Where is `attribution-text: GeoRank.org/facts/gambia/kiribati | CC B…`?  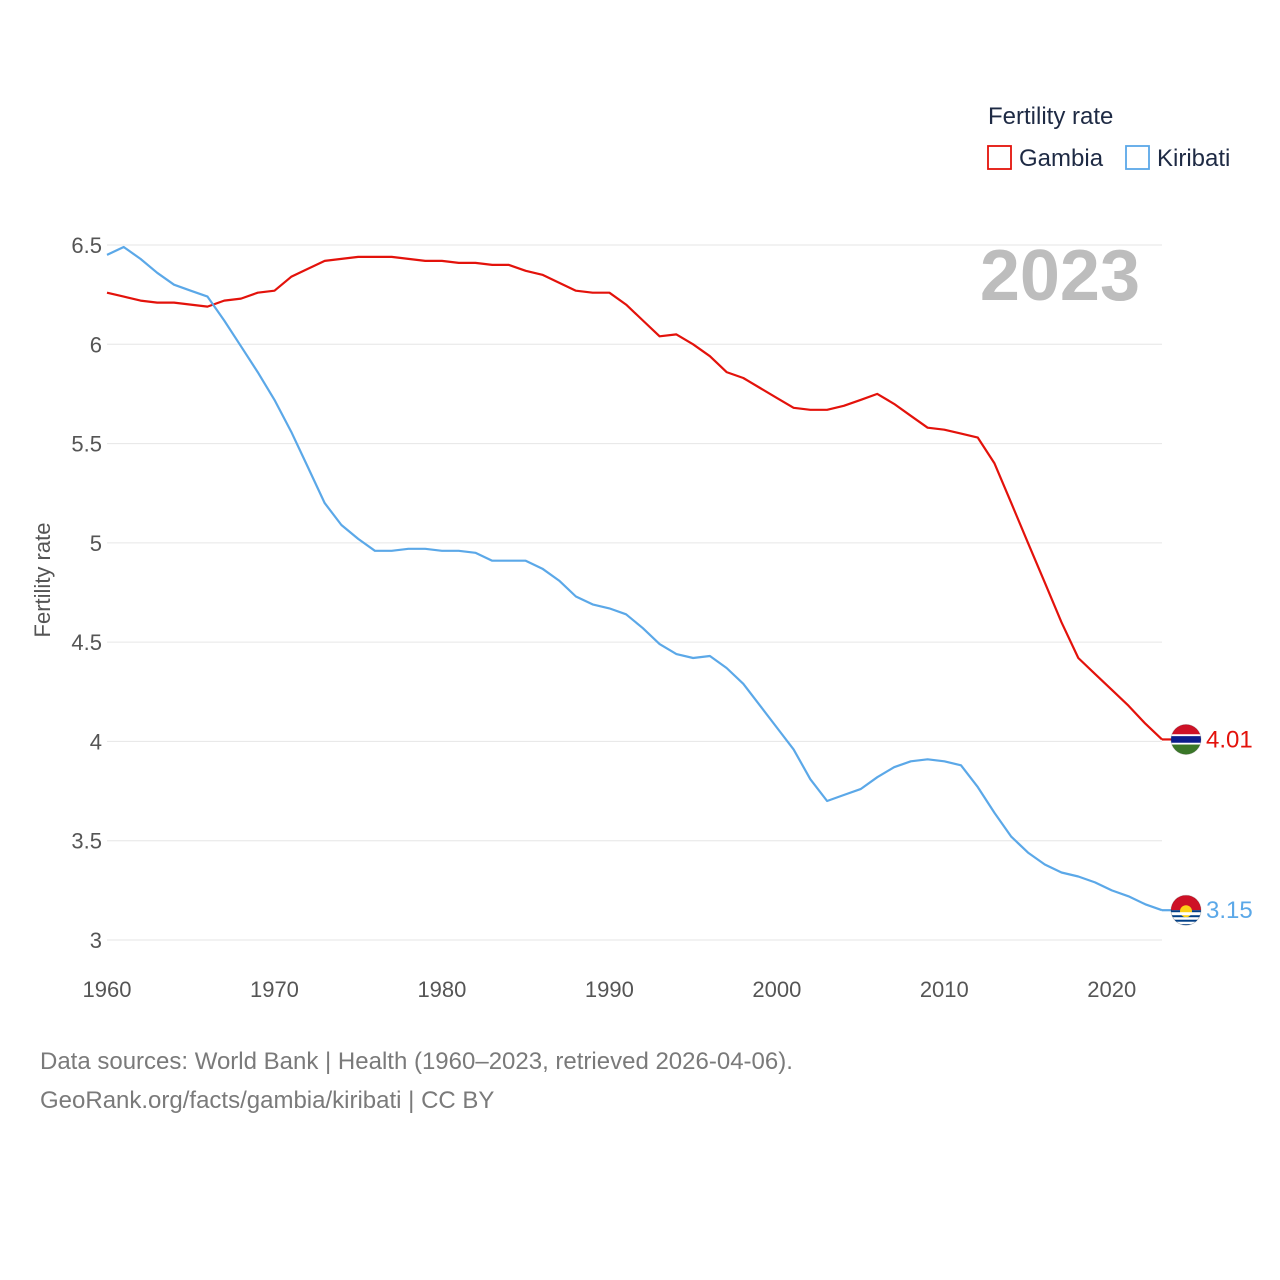 attribution-text: GeoRank.org/facts/gambia/kiribati | CC B… is located at coordinates (267, 1100).